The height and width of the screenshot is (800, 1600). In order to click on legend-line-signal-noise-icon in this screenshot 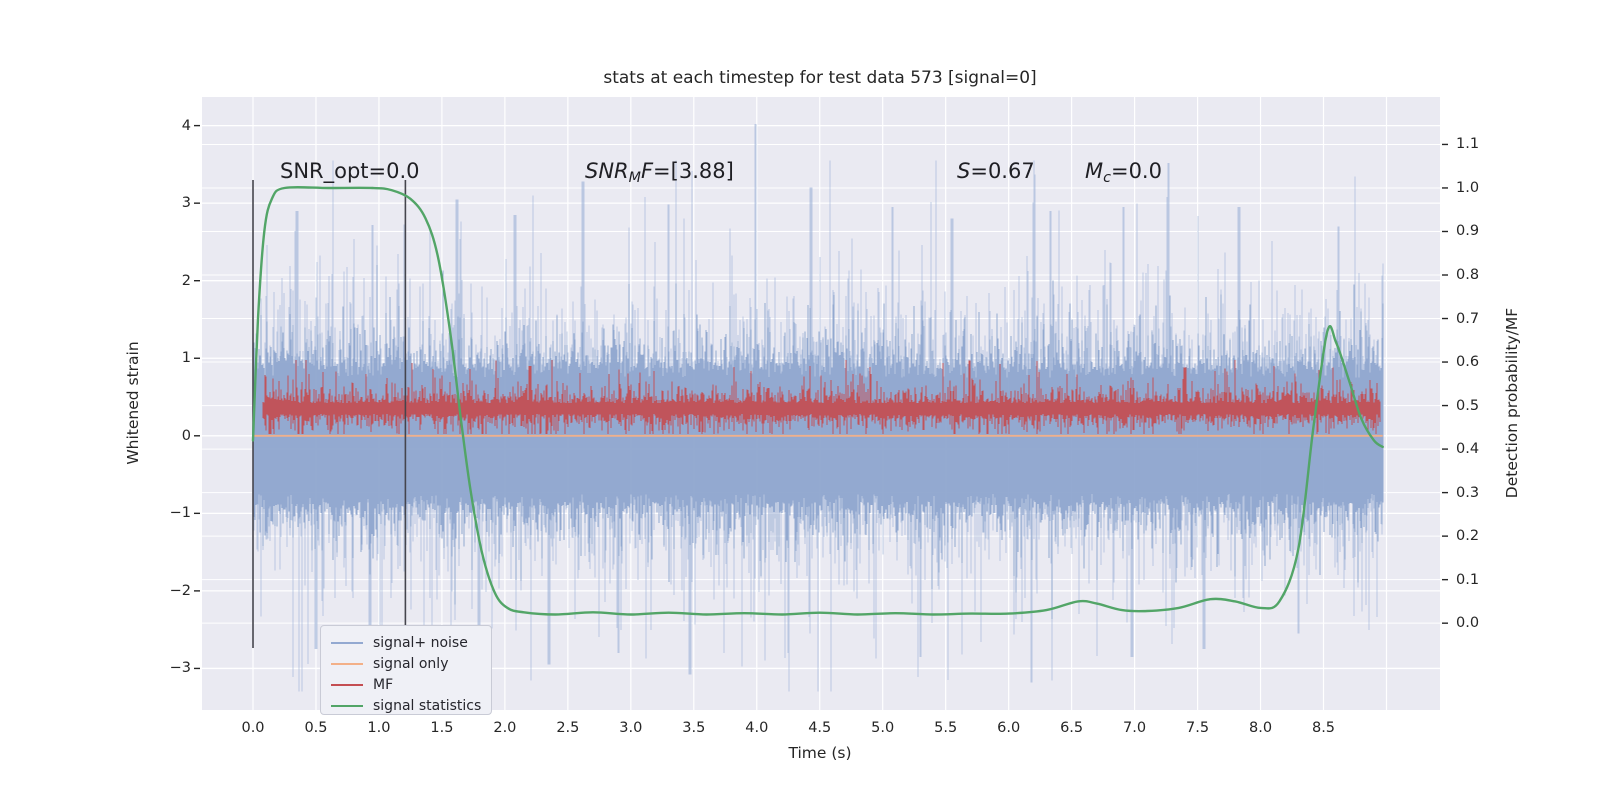, I will do `click(347, 642)`.